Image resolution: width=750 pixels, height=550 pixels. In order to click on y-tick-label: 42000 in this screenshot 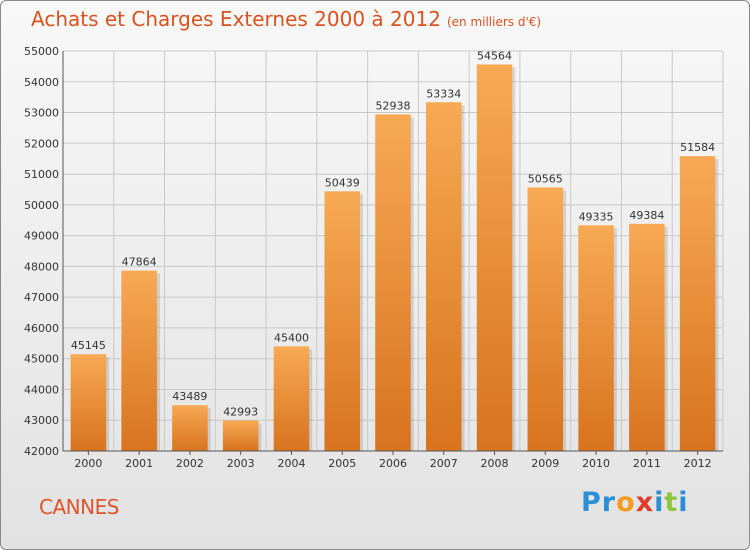, I will do `click(41, 451)`.